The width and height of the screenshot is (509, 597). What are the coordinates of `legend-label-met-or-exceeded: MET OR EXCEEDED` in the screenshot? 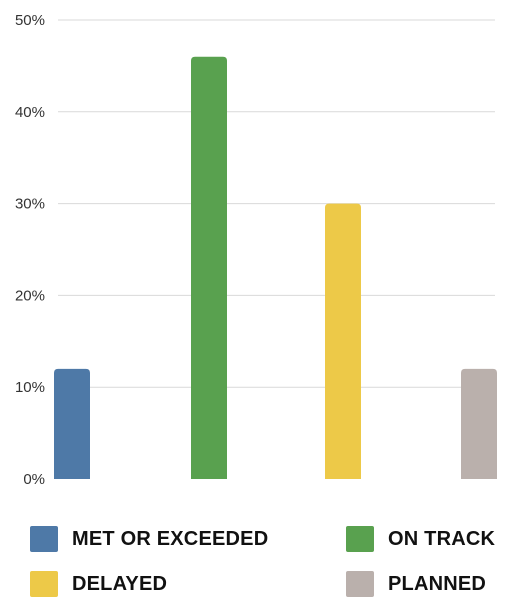 It's located at (170, 538).